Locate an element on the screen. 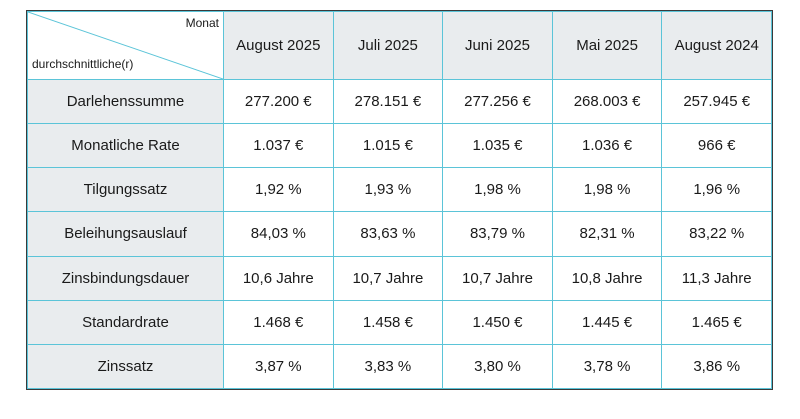  row-label: Zinssatz is located at coordinates (125, 366).